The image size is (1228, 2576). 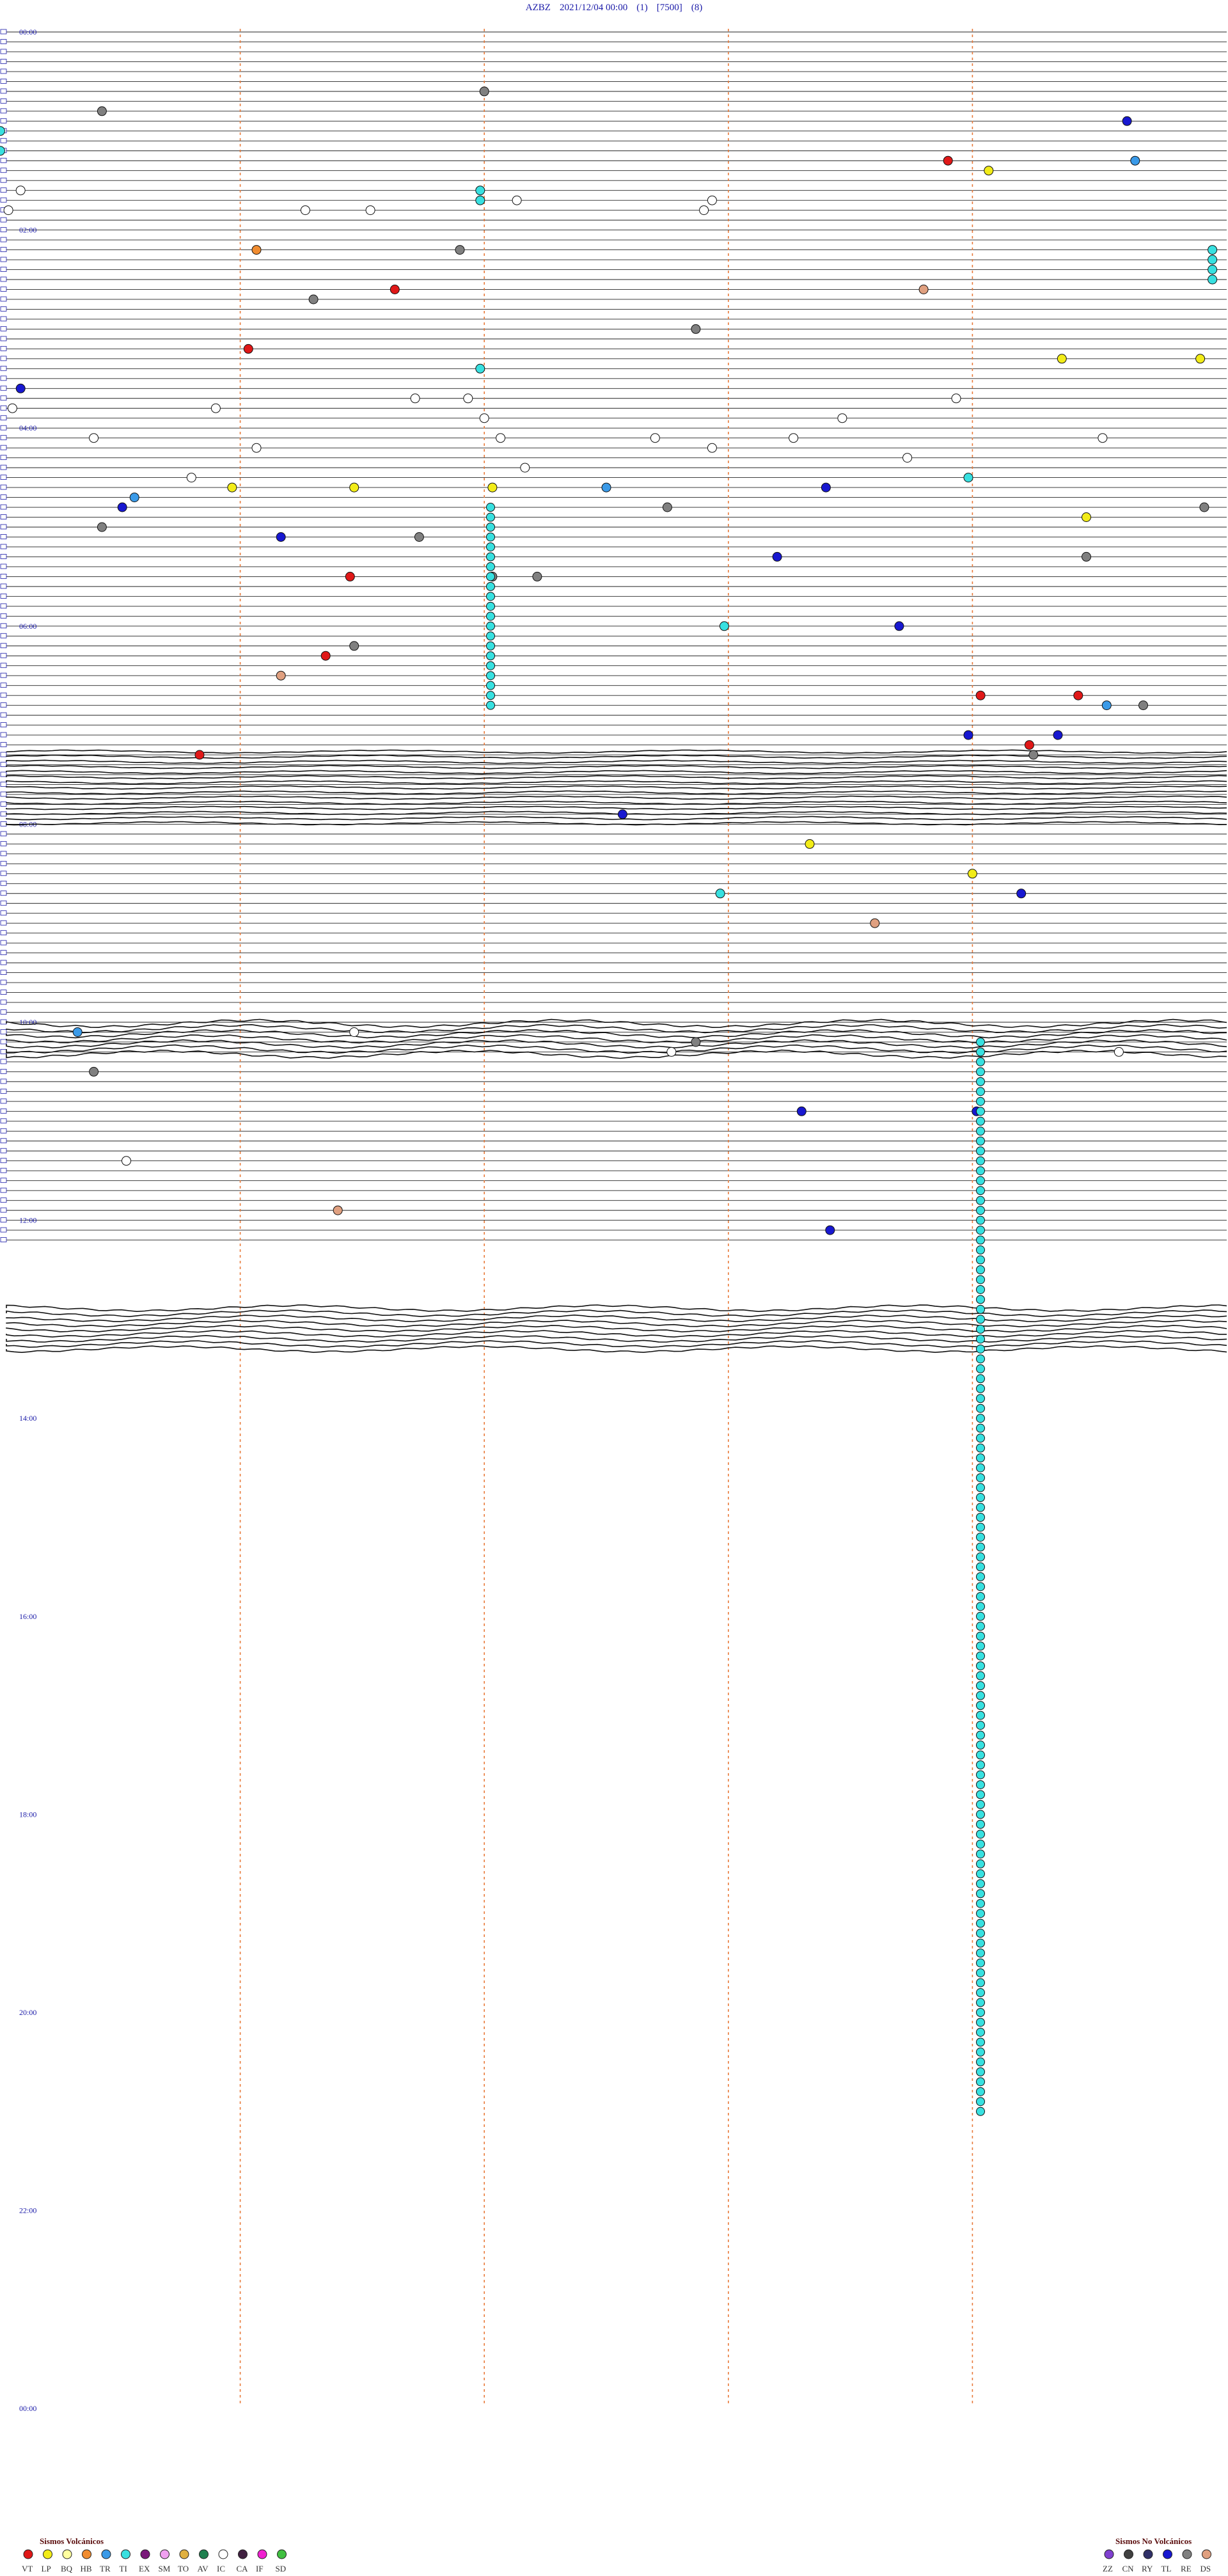 I want to click on legend-volcanic-title: Sismos Volcánicos, so click(x=72, y=2541).